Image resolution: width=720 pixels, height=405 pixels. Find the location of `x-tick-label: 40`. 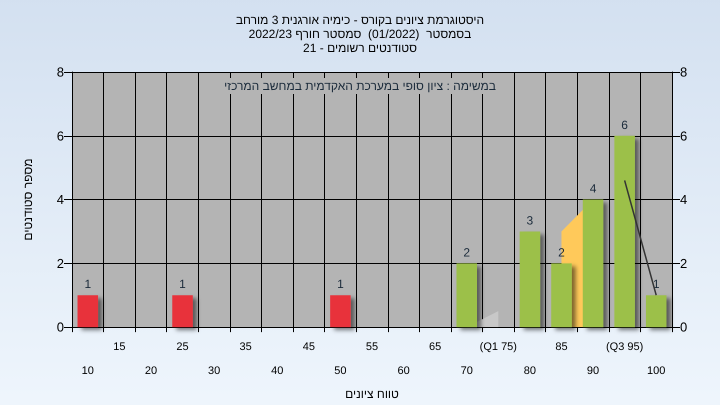

x-tick-label: 40 is located at coordinates (277, 371).